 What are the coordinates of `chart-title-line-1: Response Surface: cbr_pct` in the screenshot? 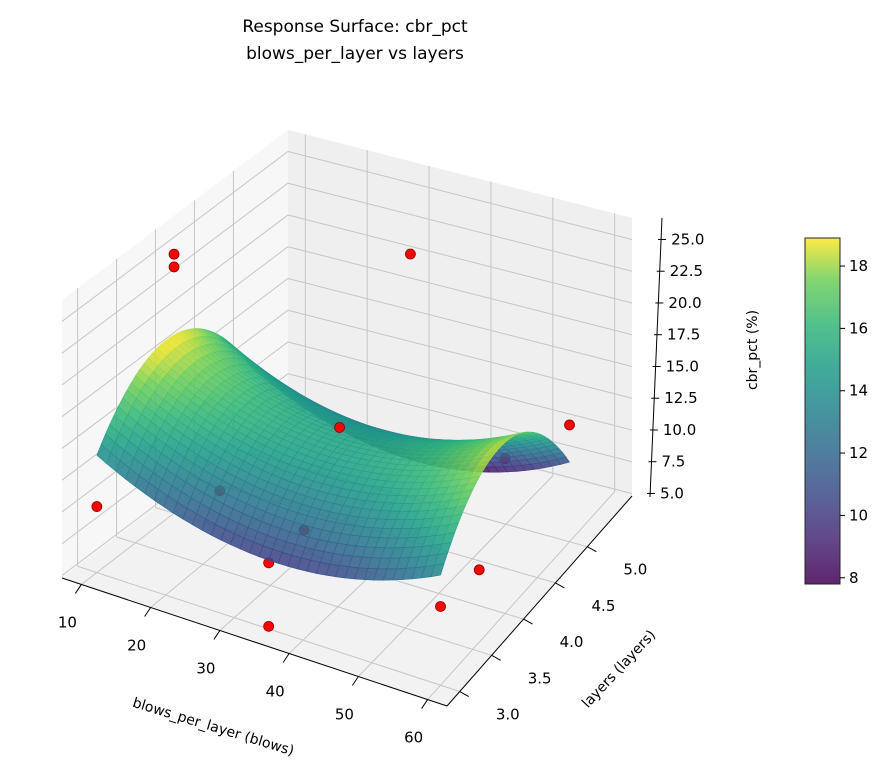 It's located at (355, 27).